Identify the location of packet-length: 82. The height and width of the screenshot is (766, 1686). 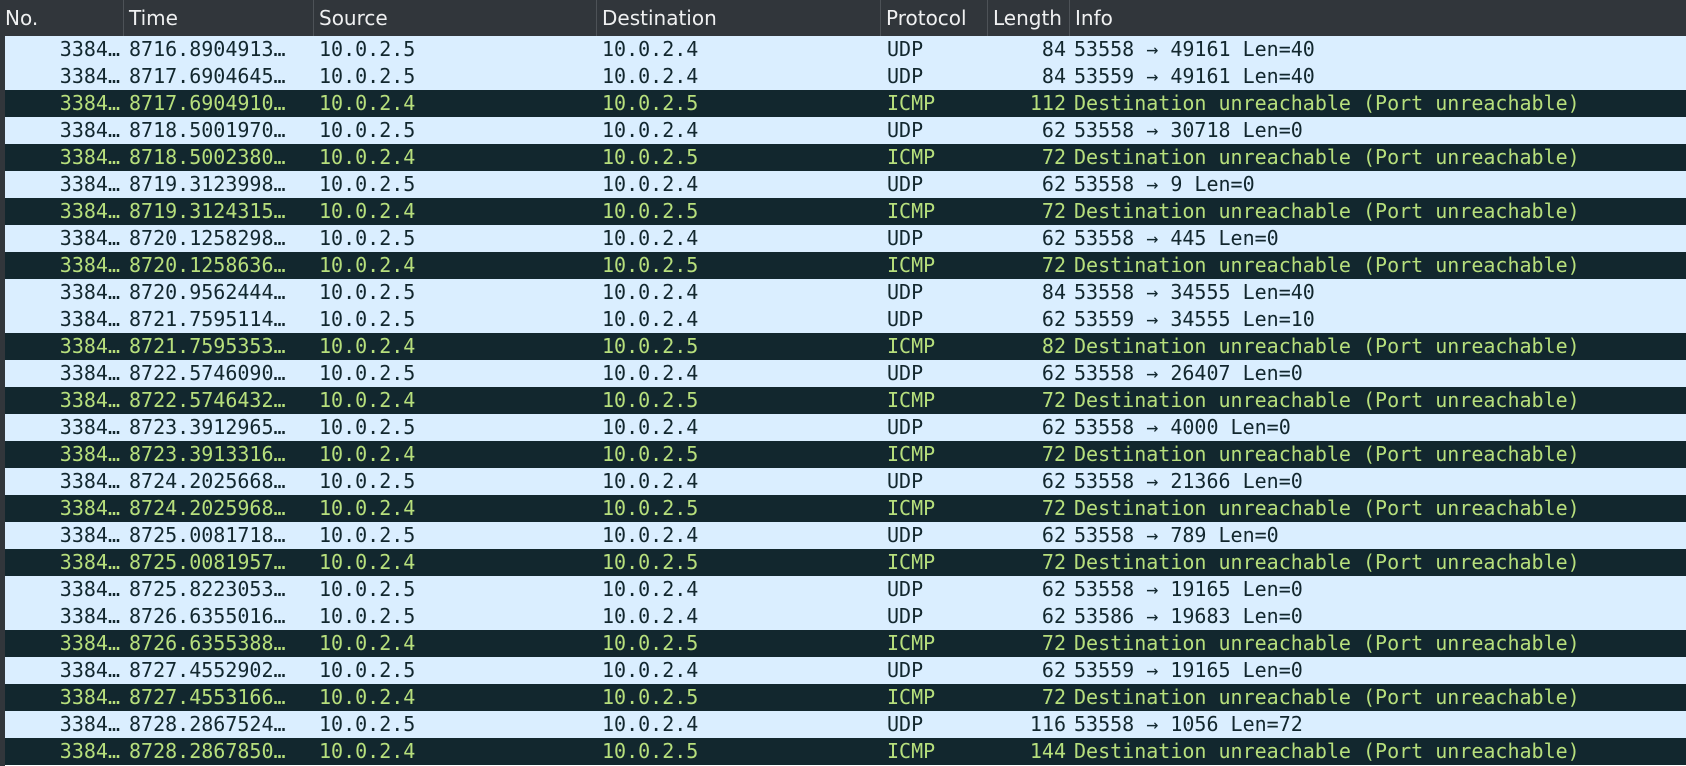
(1053, 346).